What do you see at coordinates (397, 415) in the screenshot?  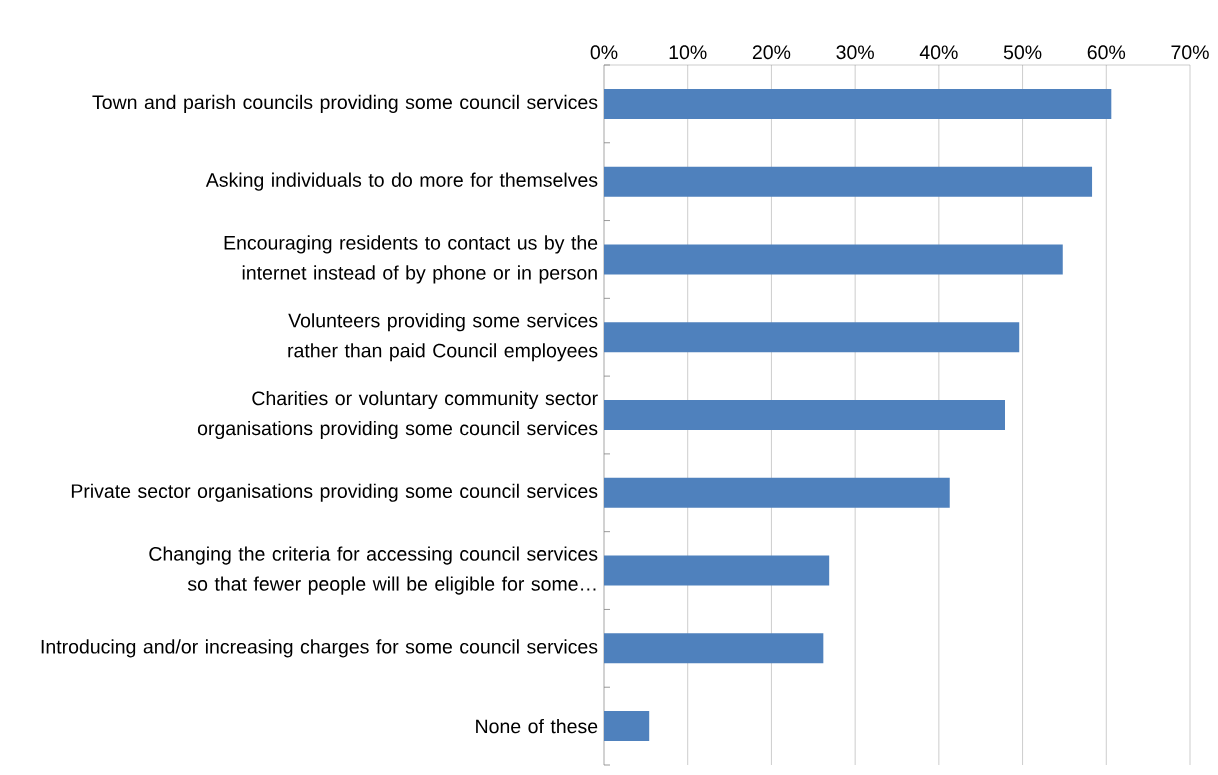 I see `y-tick-label: Charities or voluntary community sector organisations providing some council services` at bounding box center [397, 415].